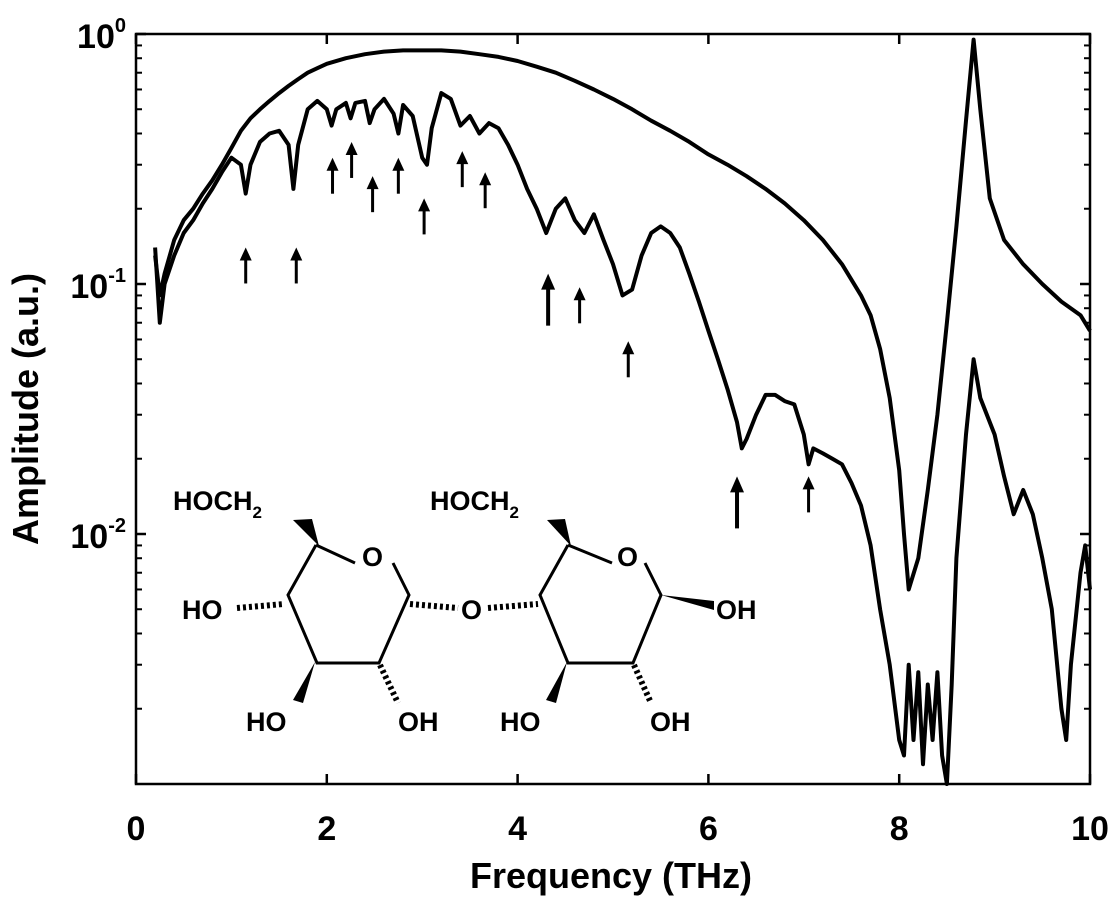 This screenshot has height=897, width=1114. What do you see at coordinates (520, 722) in the screenshot?
I see `right-oh-bottom-left-label: HO` at bounding box center [520, 722].